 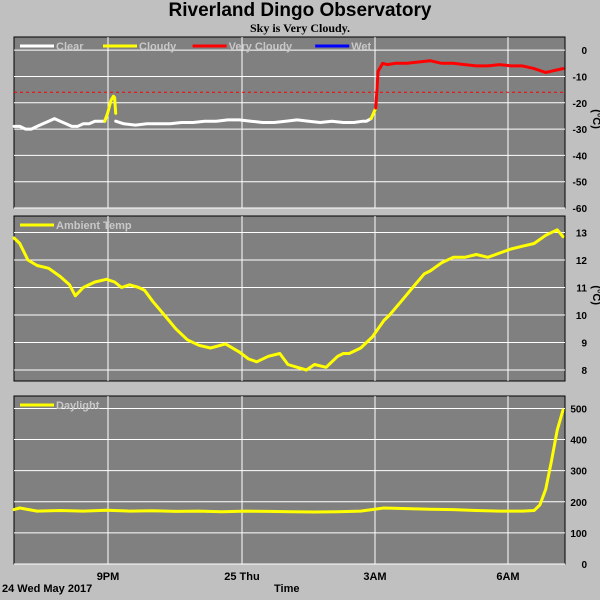 What do you see at coordinates (507, 577) in the screenshot?
I see `x-tick-label: 6AM` at bounding box center [507, 577].